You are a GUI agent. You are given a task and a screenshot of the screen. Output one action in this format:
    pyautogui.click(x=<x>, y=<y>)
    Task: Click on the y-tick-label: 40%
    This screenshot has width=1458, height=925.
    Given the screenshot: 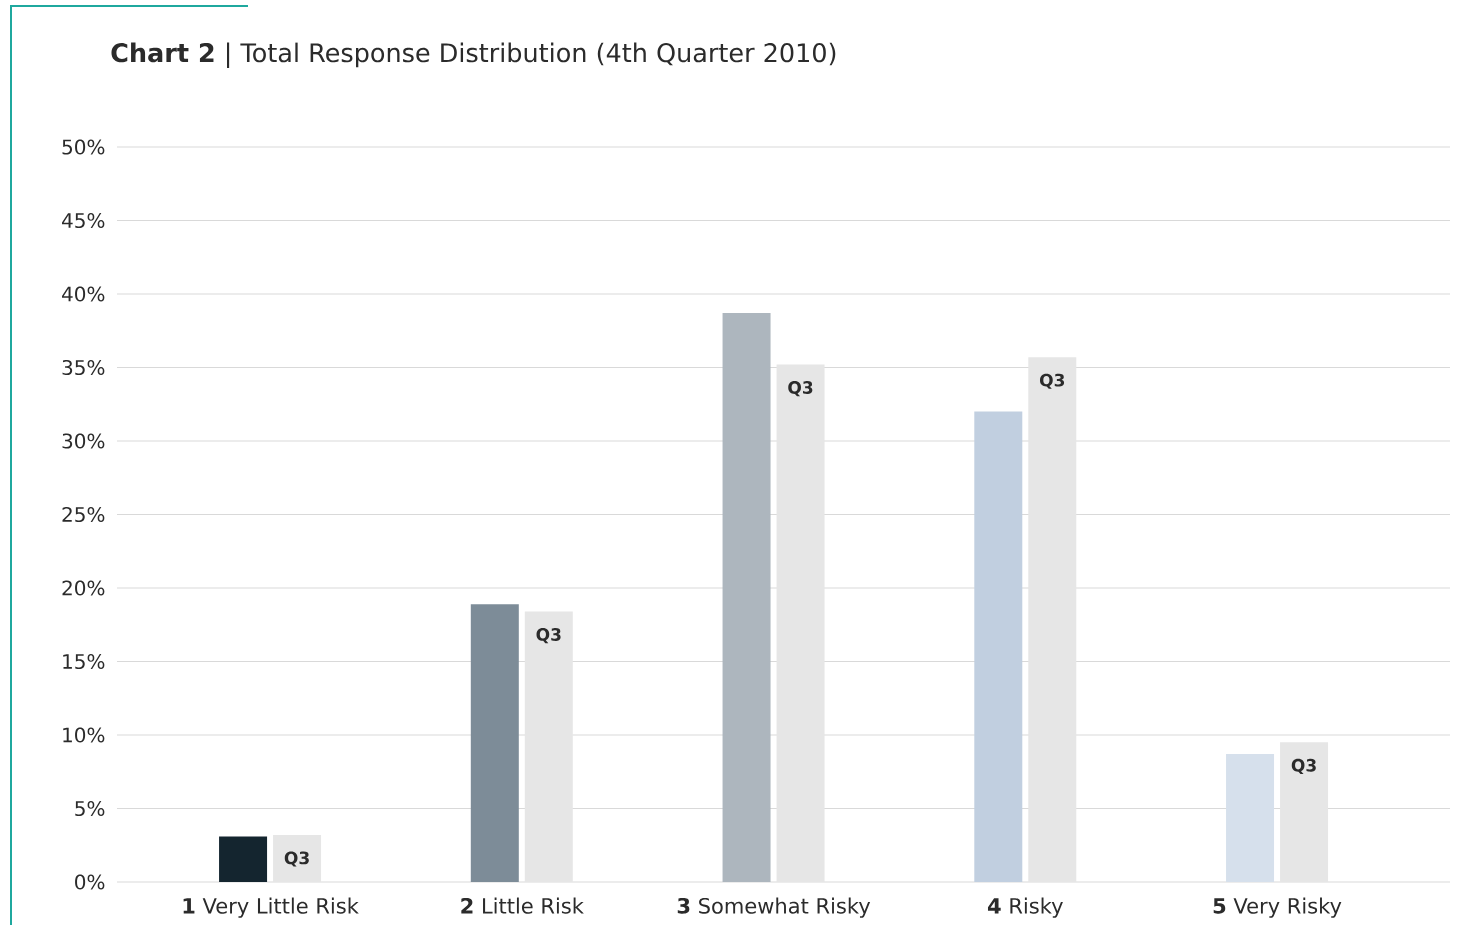 What is the action you would take?
    pyautogui.click(x=83, y=294)
    